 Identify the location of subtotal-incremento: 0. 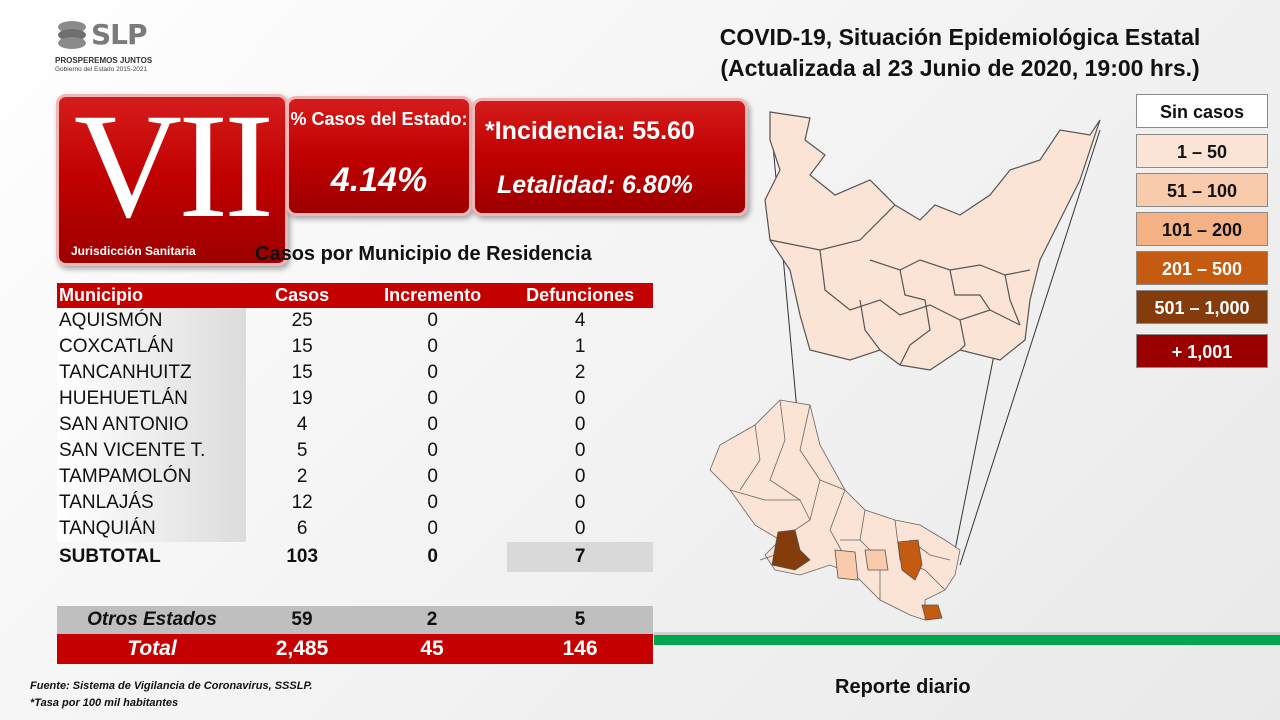
(432, 556).